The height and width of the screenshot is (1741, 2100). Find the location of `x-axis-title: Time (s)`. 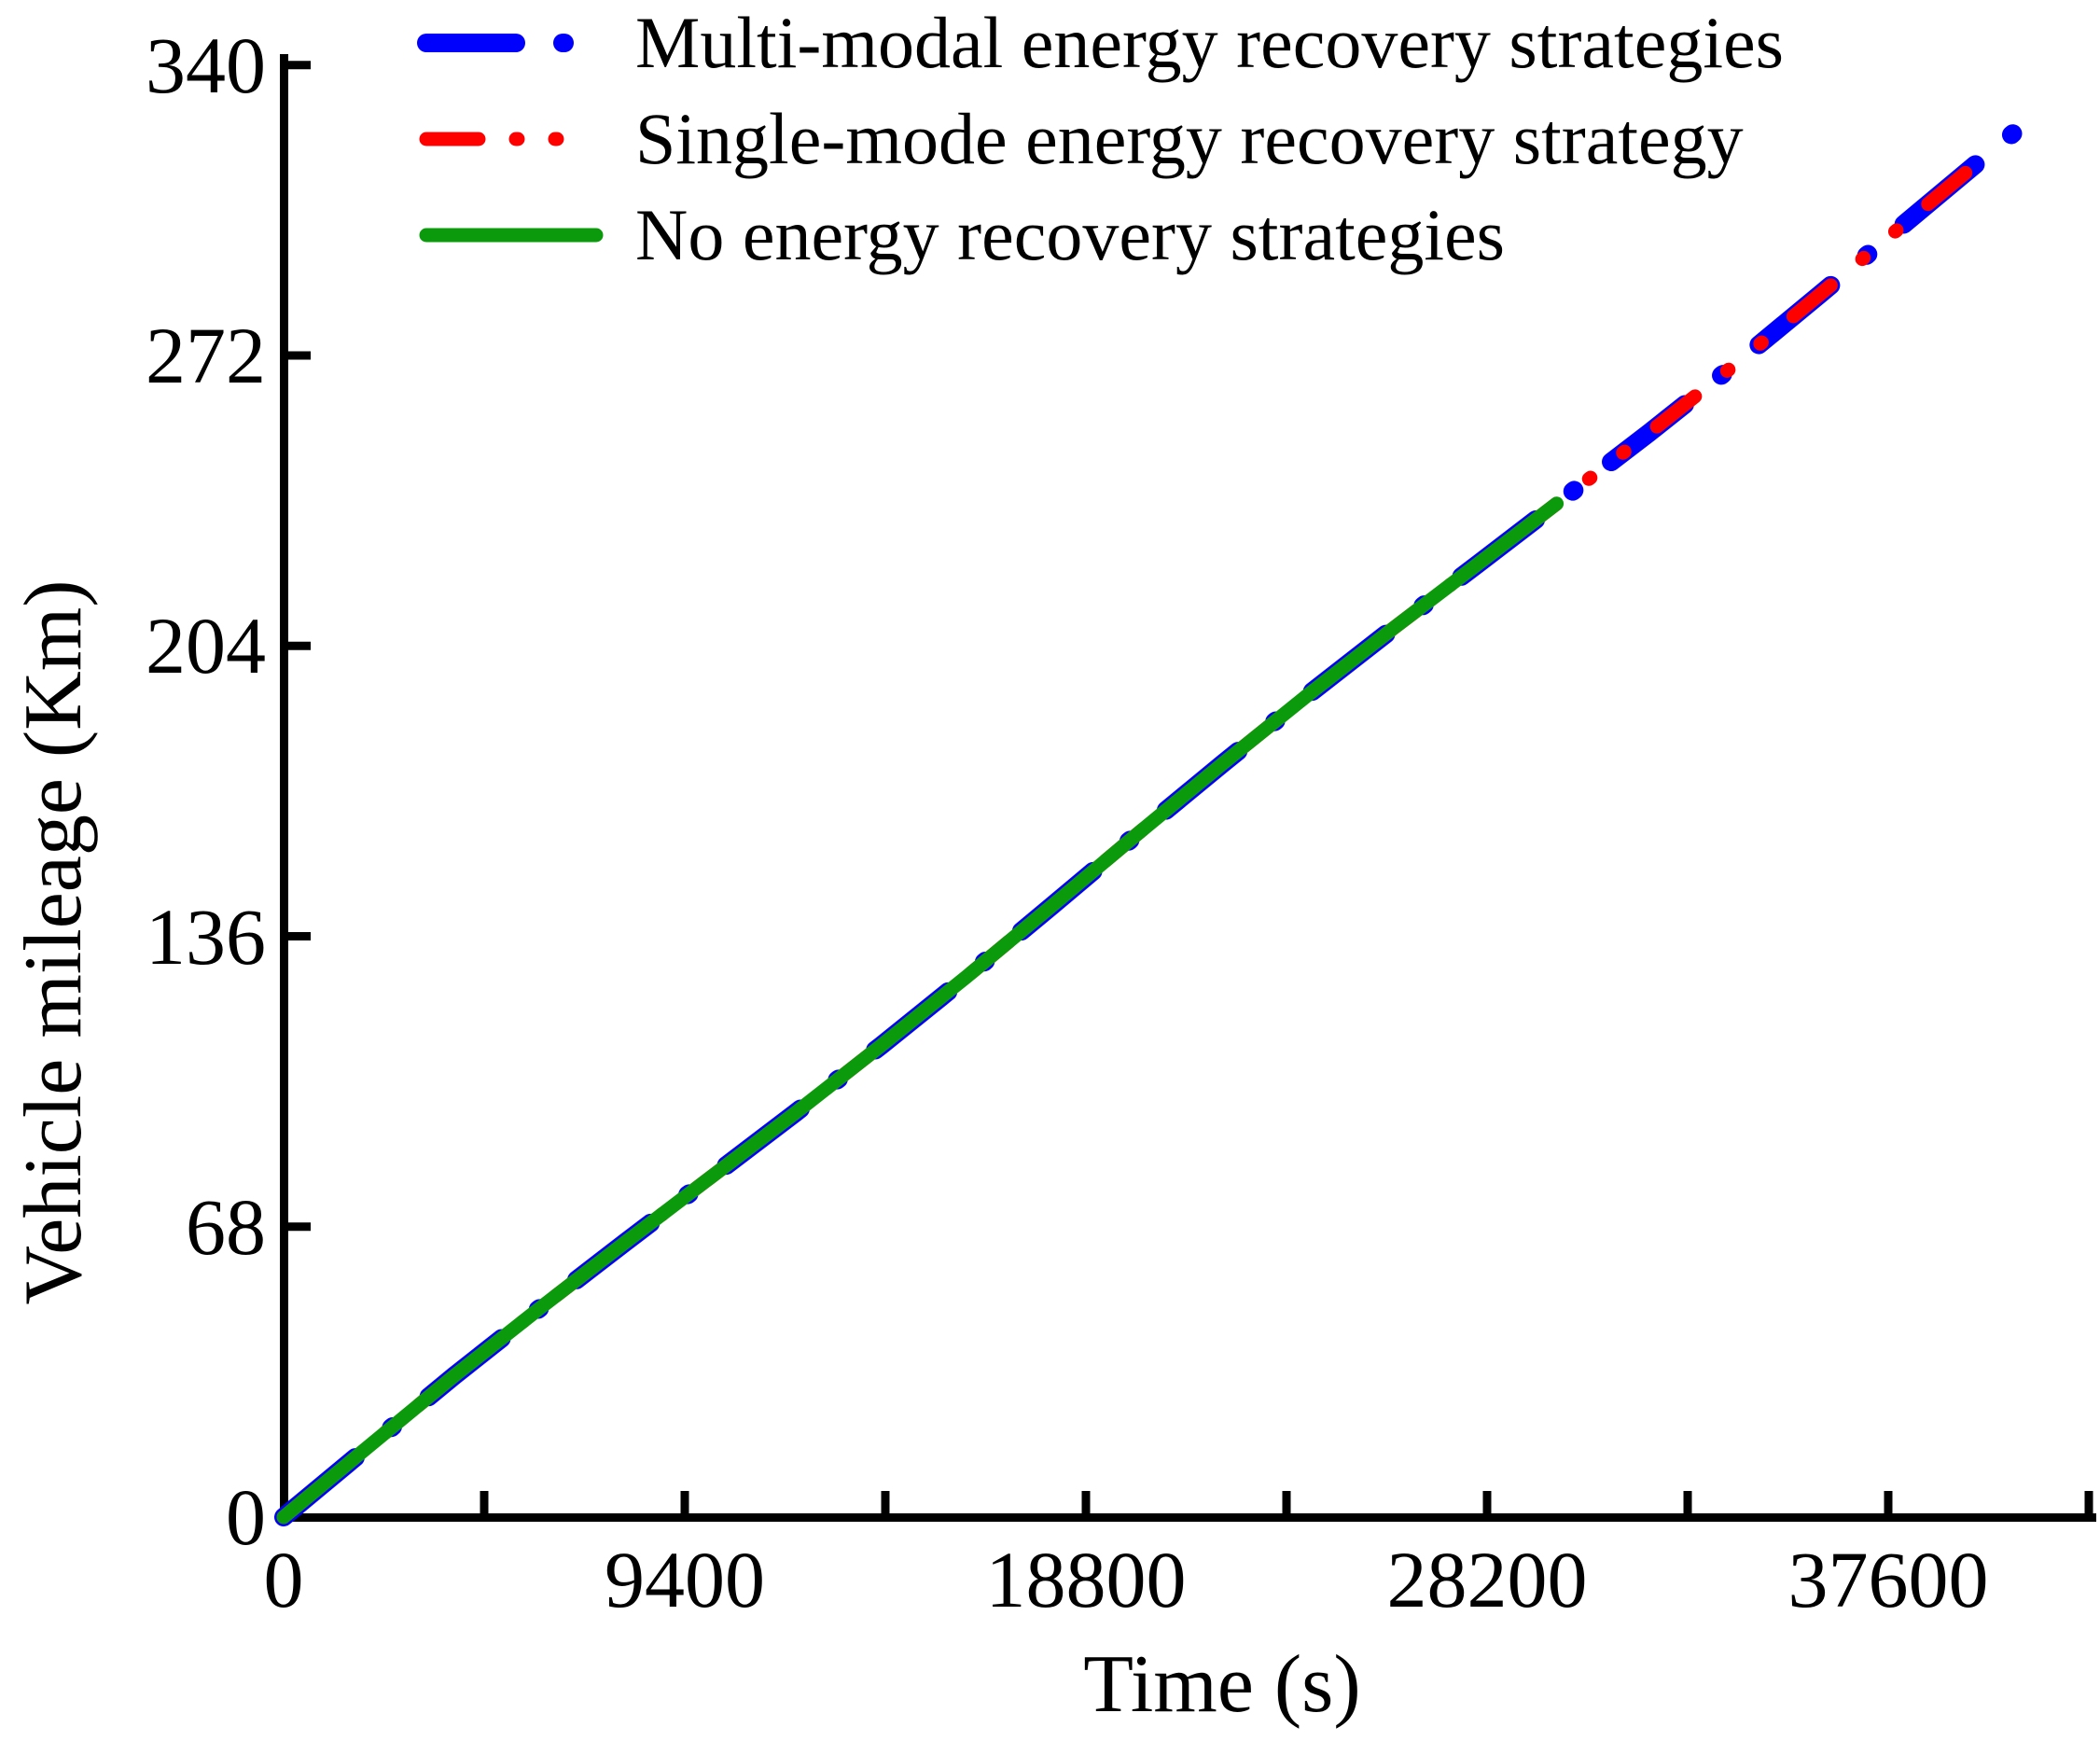

x-axis-title: Time (s) is located at coordinates (1222, 1684).